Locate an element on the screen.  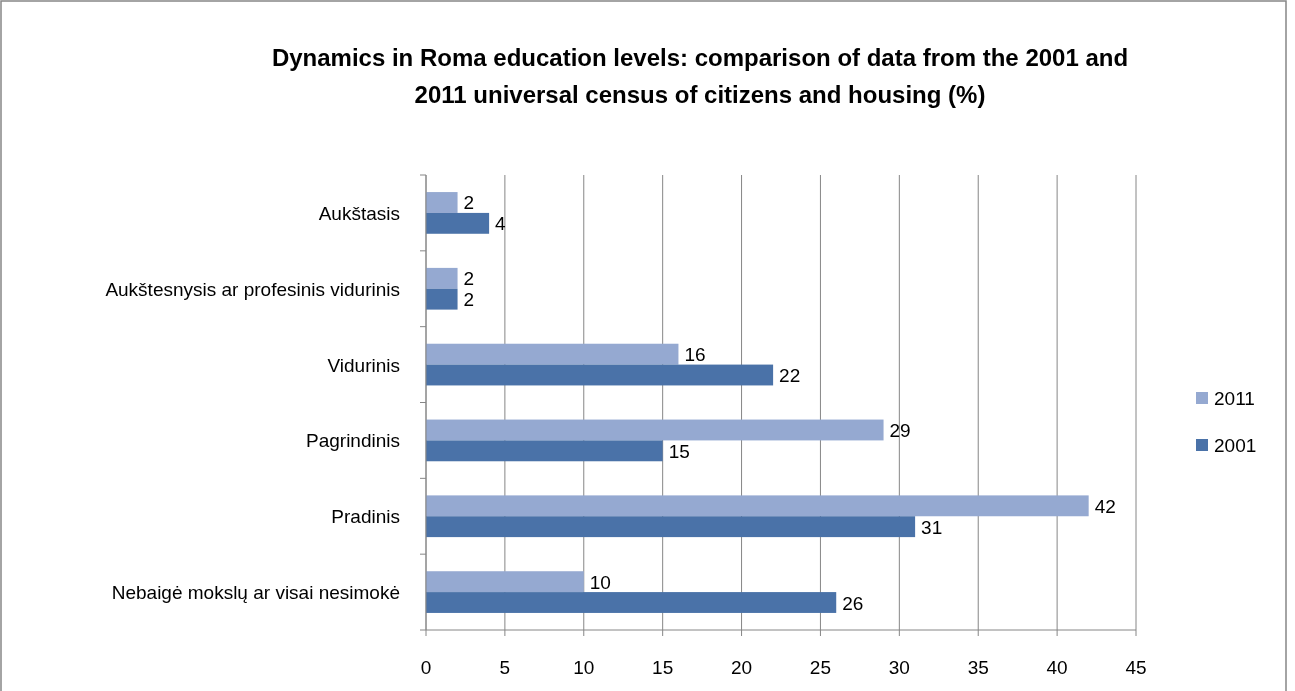
x-tick-label: 40 is located at coordinates (1057, 667).